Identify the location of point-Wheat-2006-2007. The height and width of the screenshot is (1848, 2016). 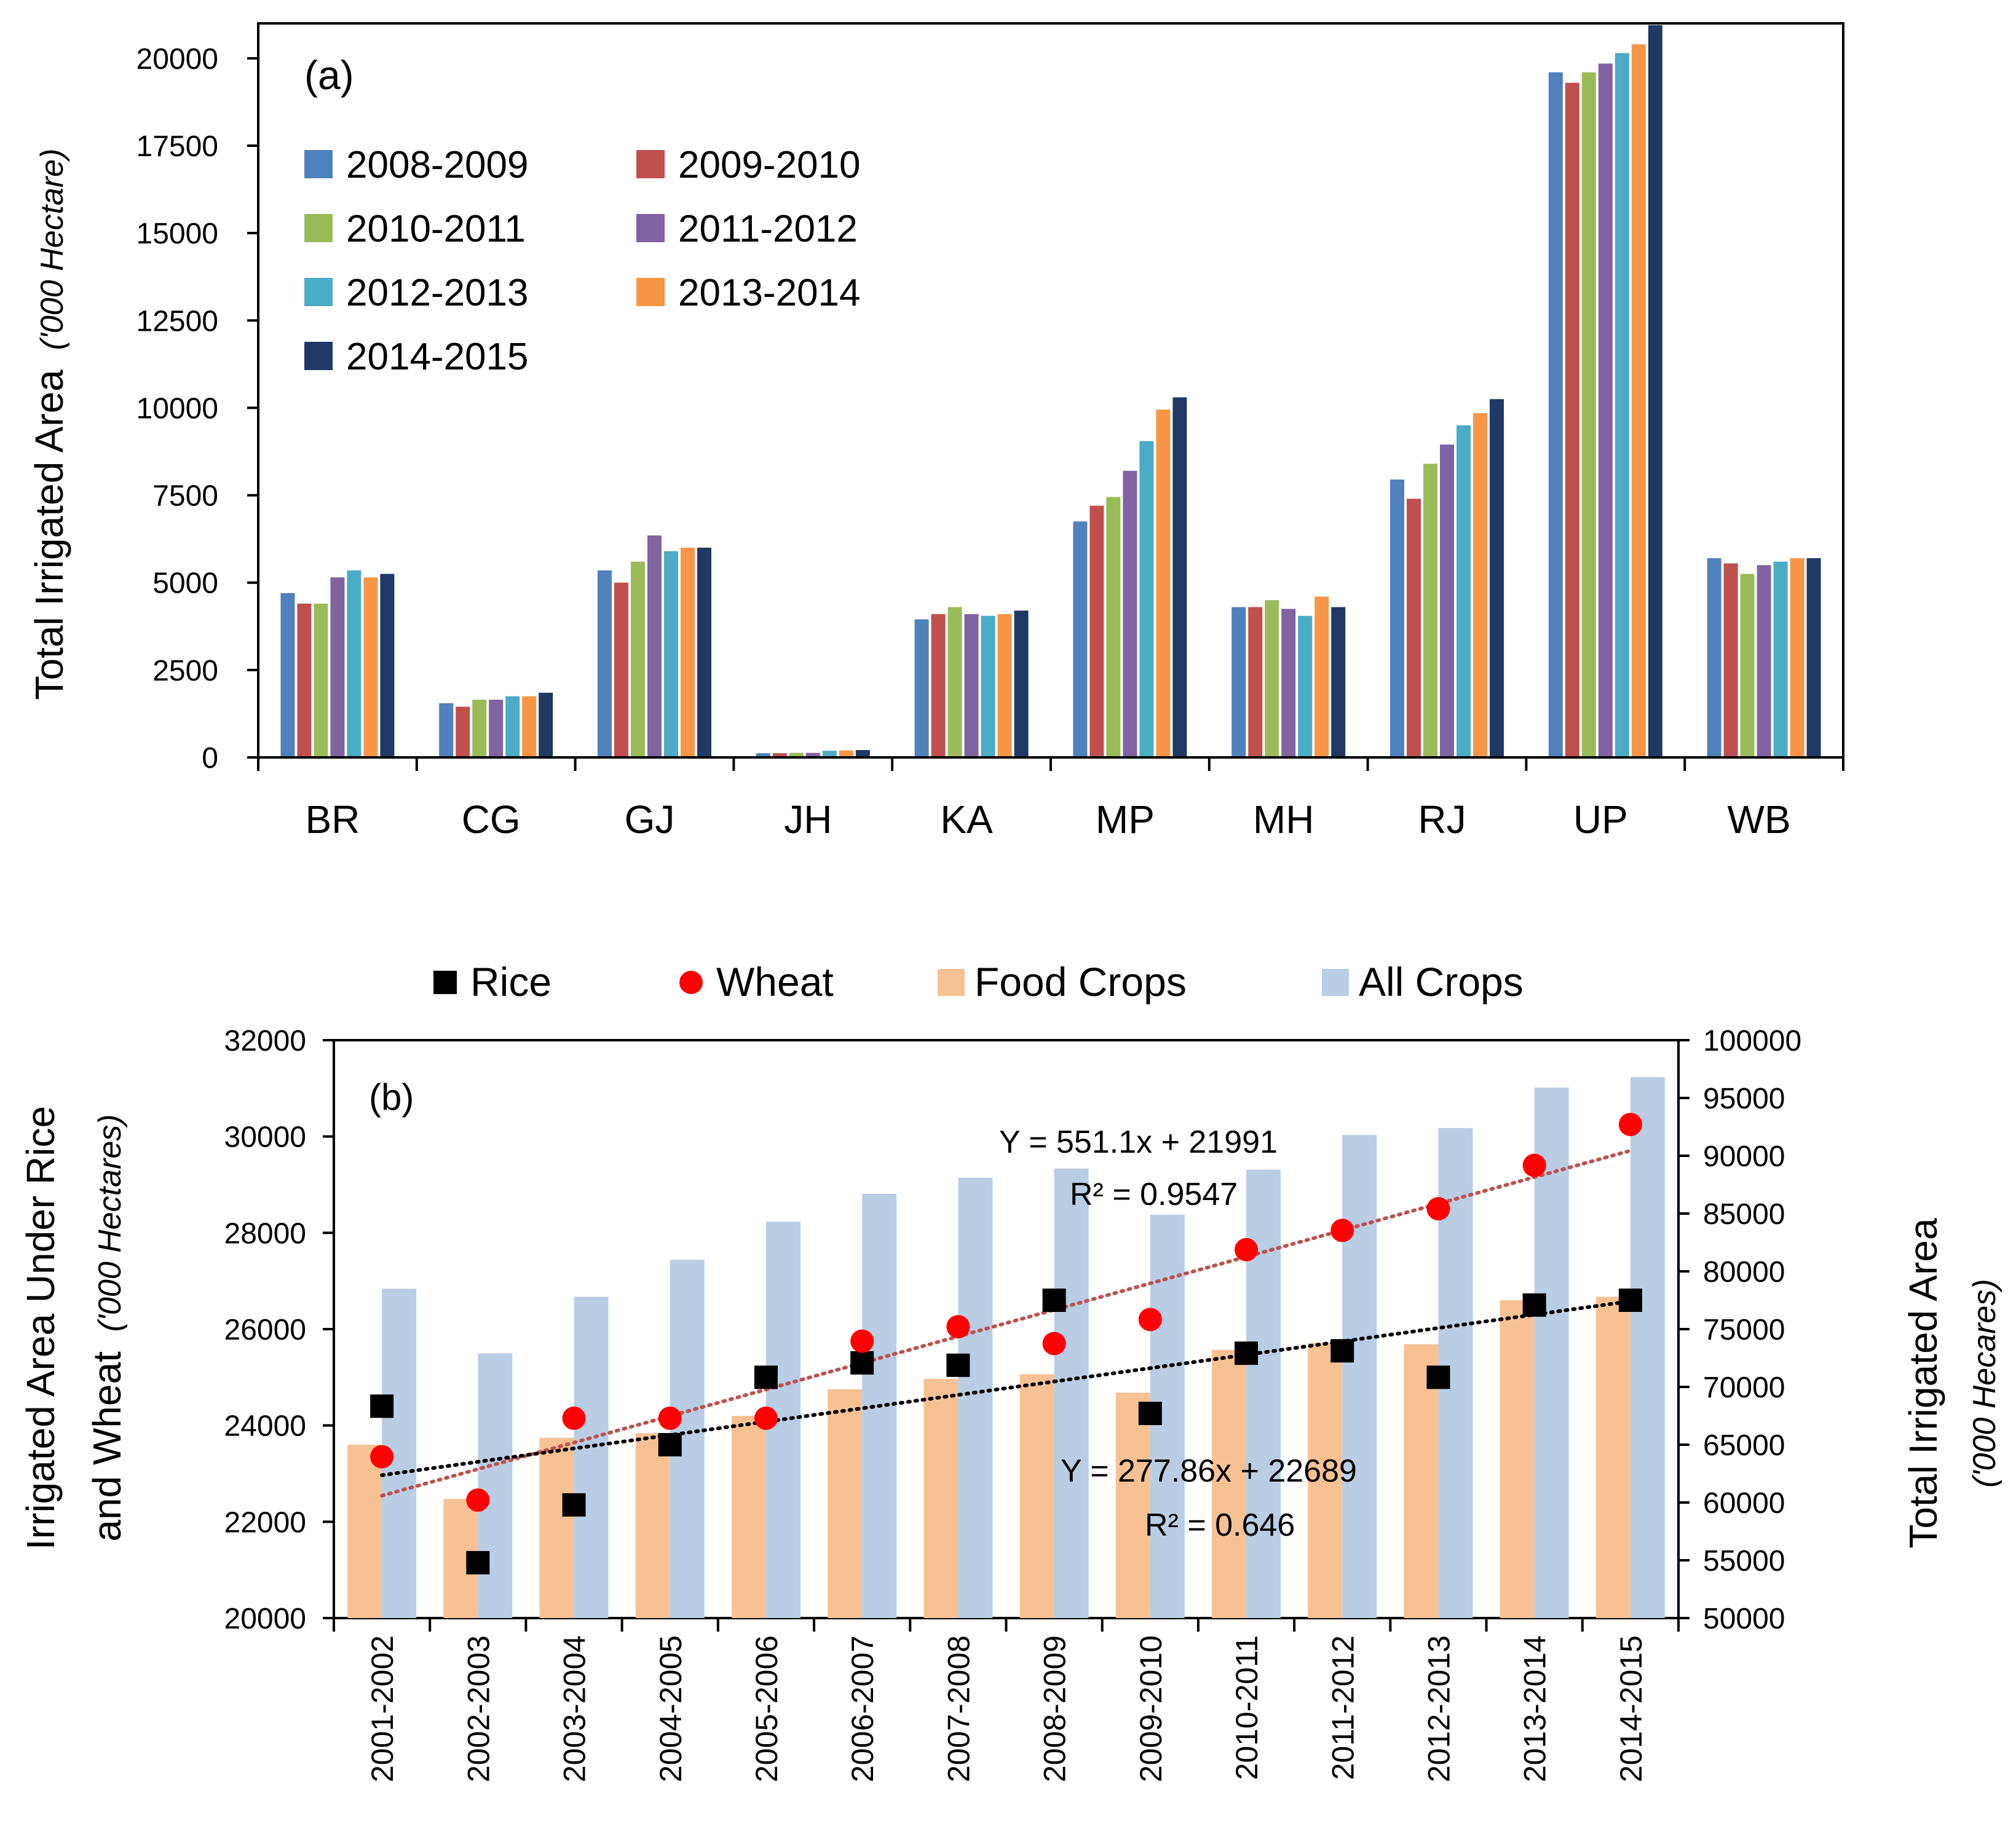
(862, 1341).